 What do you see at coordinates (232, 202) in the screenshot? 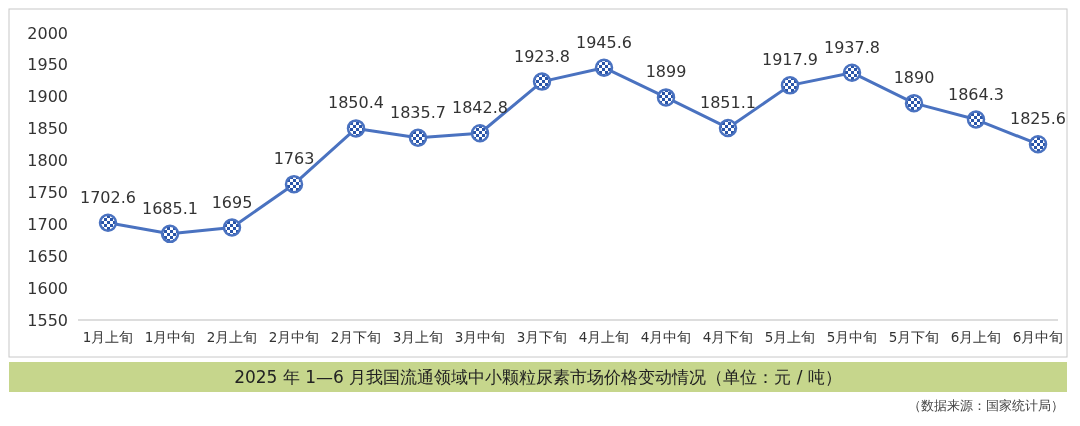
I see `data-label: 1695` at bounding box center [232, 202].